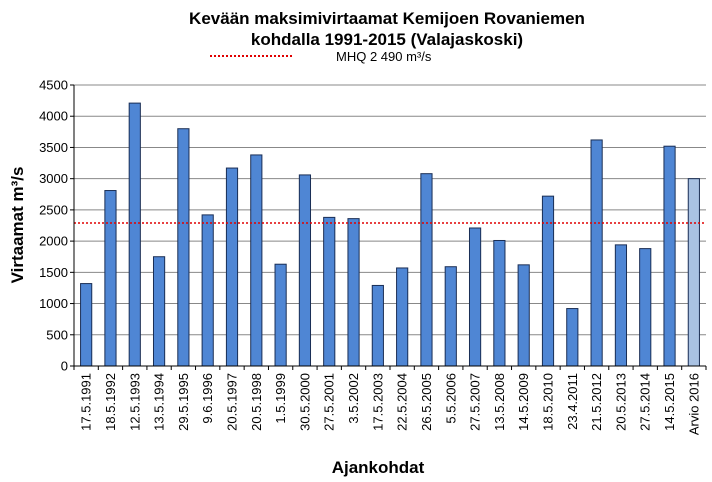 This screenshot has height=482, width=712. What do you see at coordinates (693, 404) in the screenshot?
I see `x-tick-label: Arvio 2016` at bounding box center [693, 404].